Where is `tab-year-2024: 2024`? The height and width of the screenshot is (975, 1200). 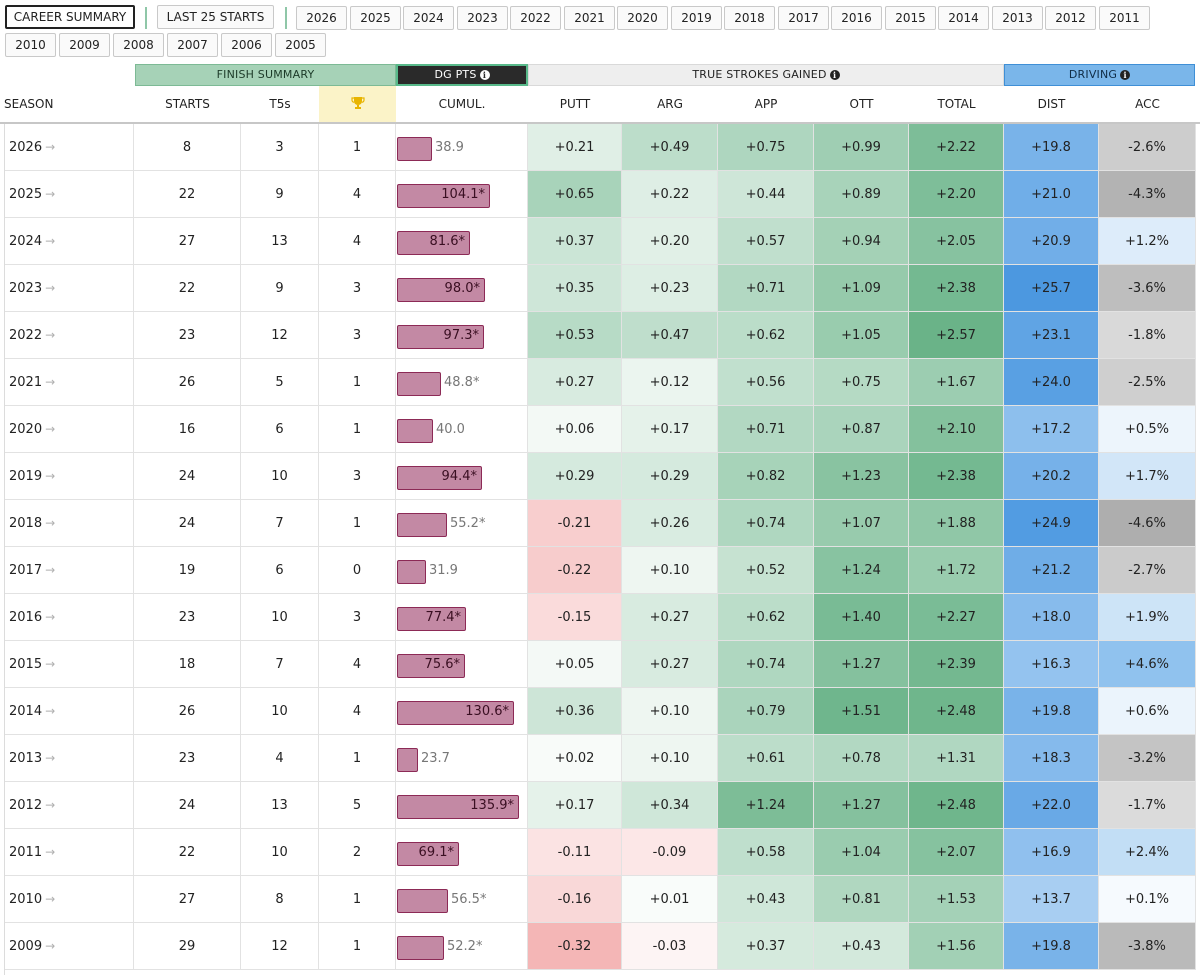 tab-year-2024: 2024 is located at coordinates (428, 18).